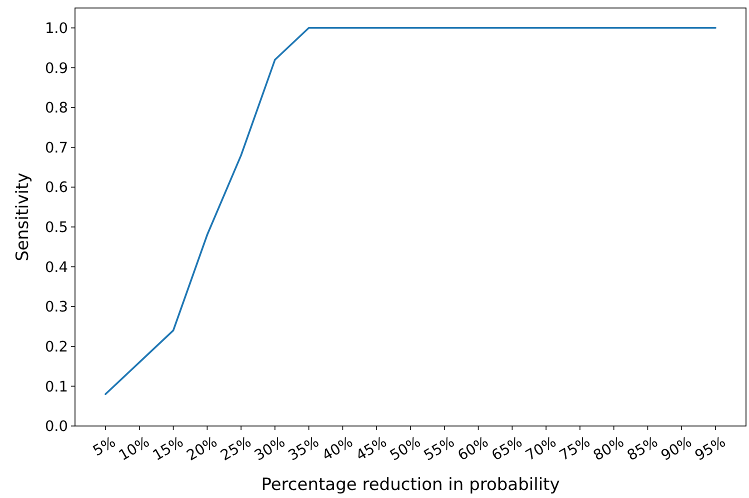  What do you see at coordinates (236, 449) in the screenshot?
I see `x-tick-label: 25%` at bounding box center [236, 449].